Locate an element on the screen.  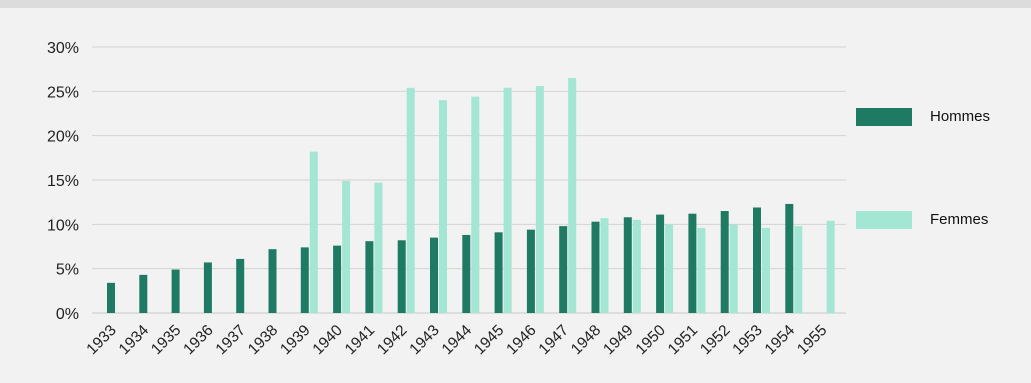
x-tick-label: 1951 is located at coordinates (683, 340).